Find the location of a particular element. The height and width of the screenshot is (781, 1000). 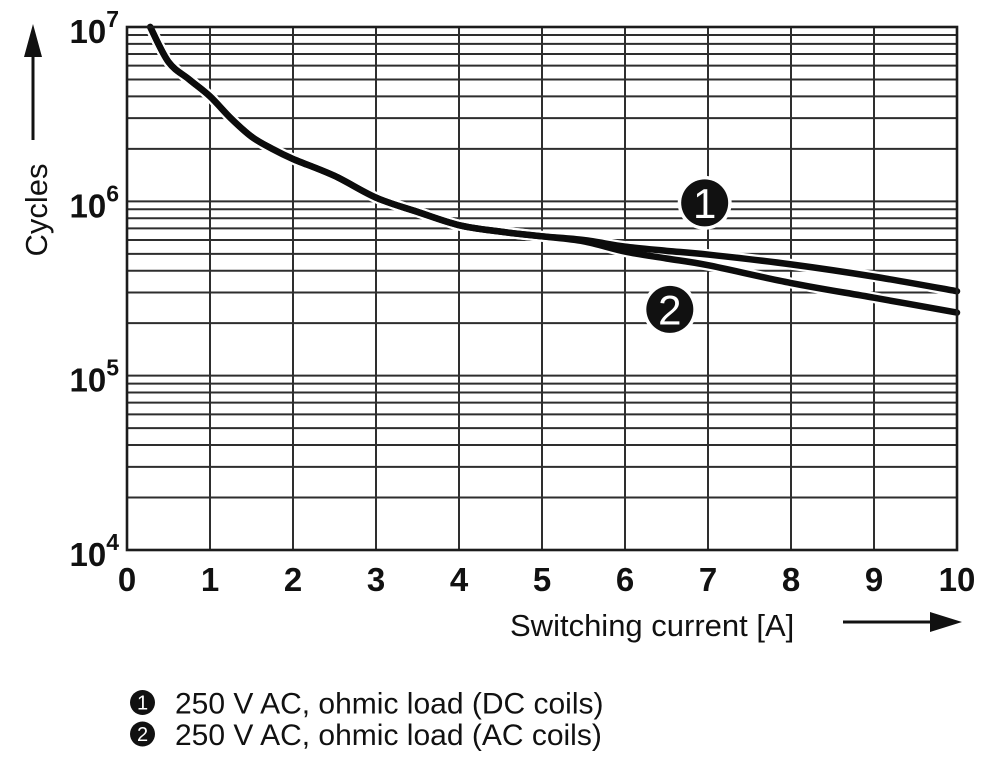

legend-marker-1-icon is located at coordinates (142, 702).